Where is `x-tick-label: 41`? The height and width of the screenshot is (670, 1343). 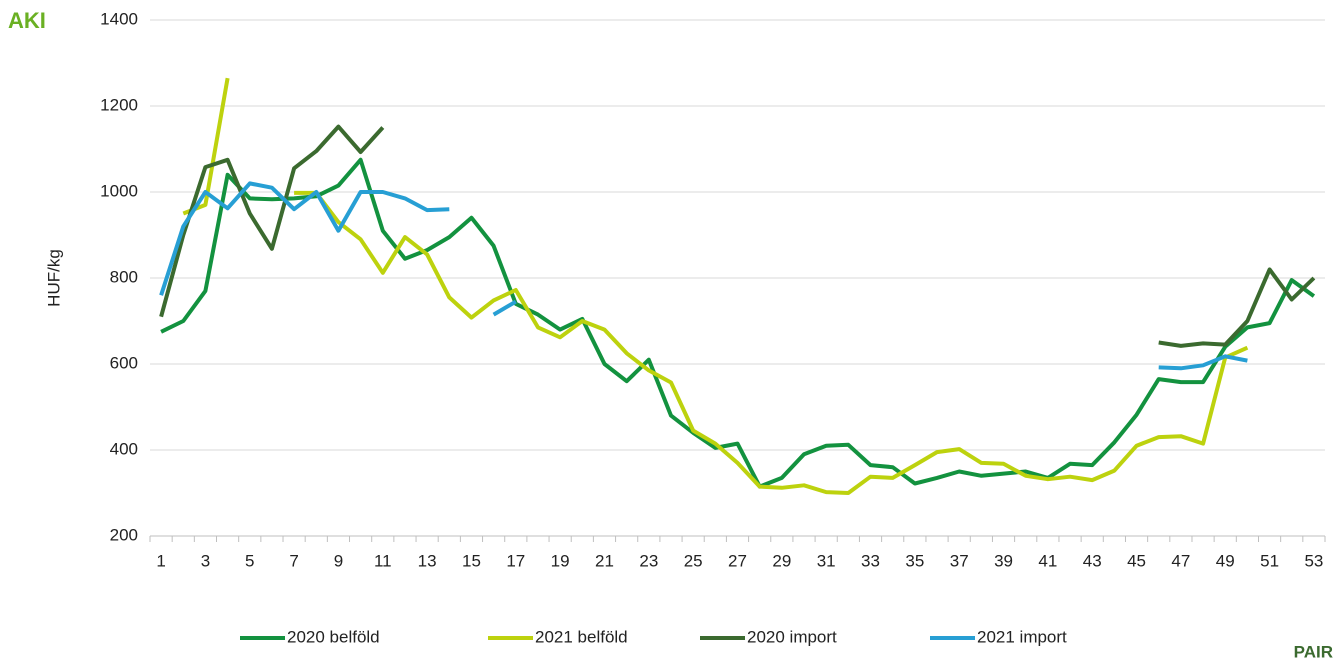 x-tick-label: 41 is located at coordinates (1047, 560).